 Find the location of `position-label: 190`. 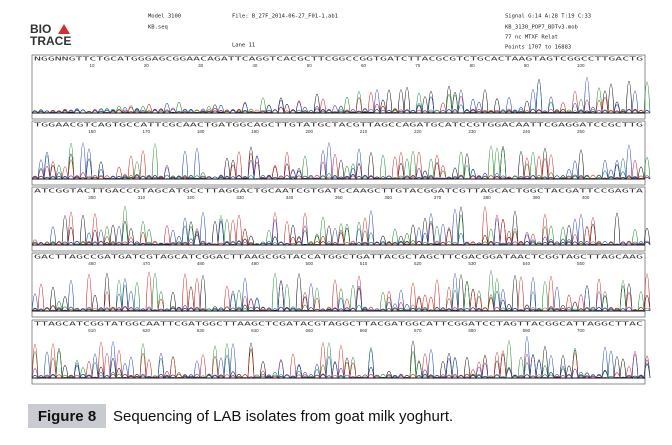

position-label: 190 is located at coordinates (255, 131).